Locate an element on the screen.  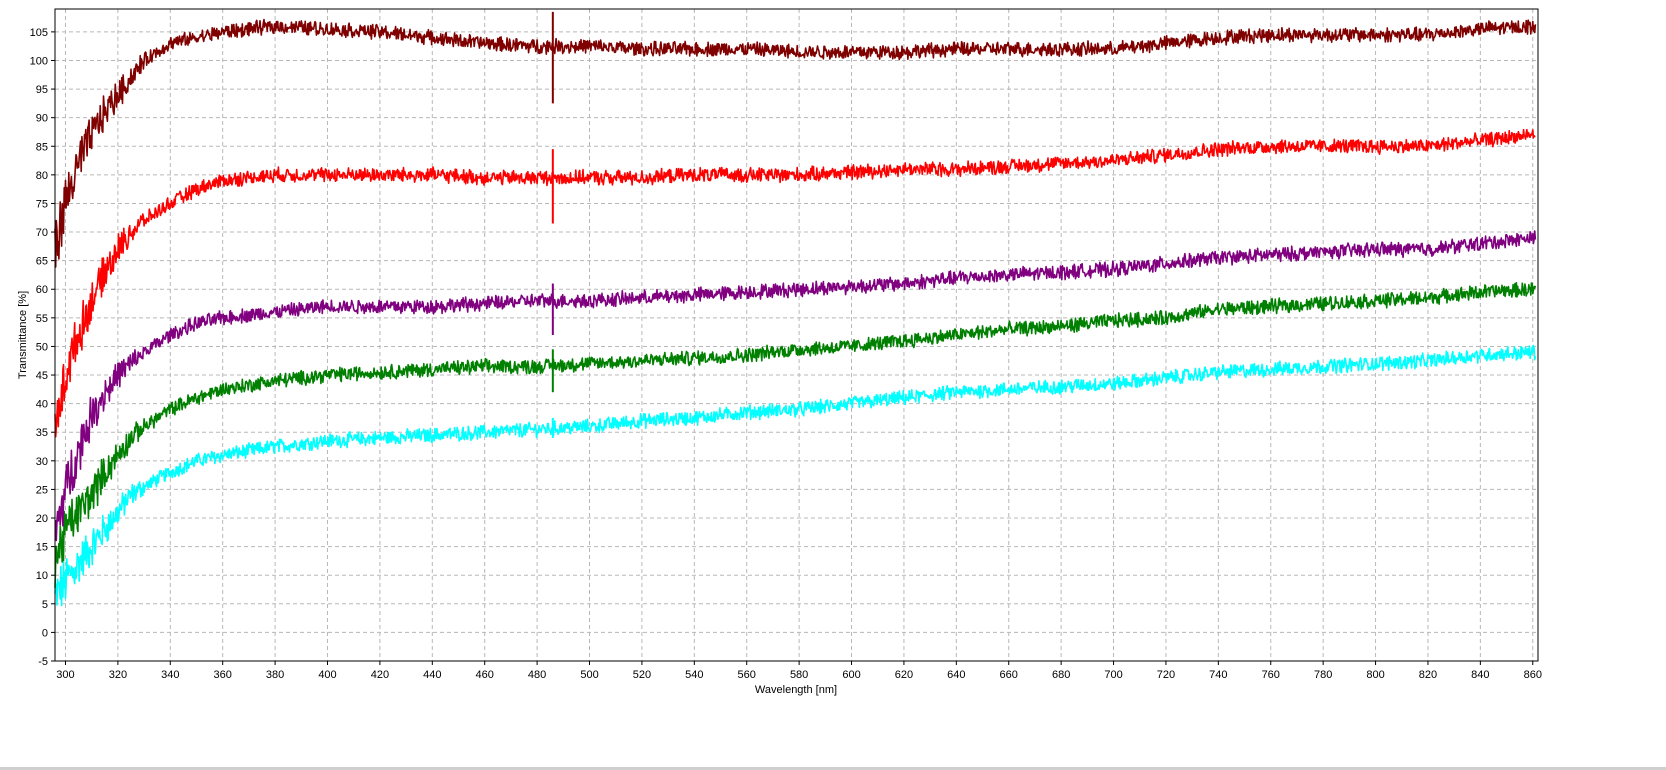
y-tick-label: 70 is located at coordinates (42, 233).